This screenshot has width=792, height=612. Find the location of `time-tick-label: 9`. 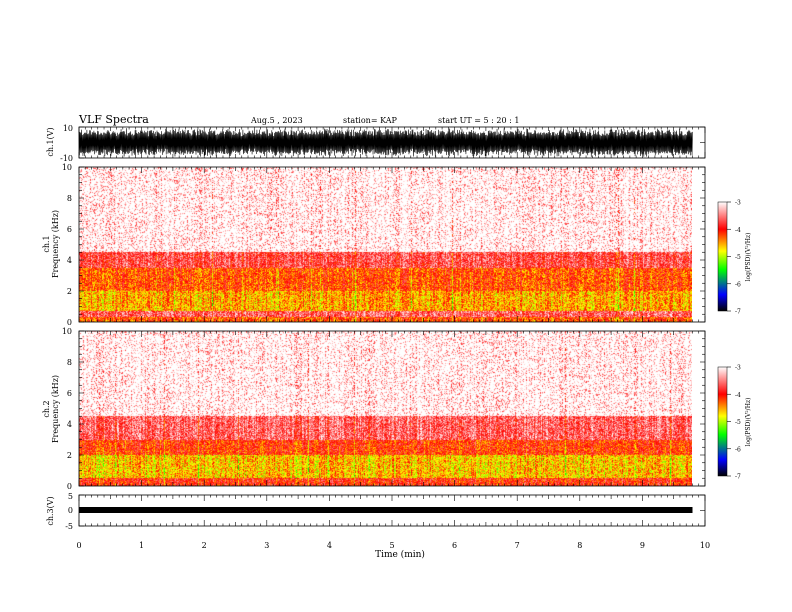

time-tick-label: 9 is located at coordinates (642, 545).